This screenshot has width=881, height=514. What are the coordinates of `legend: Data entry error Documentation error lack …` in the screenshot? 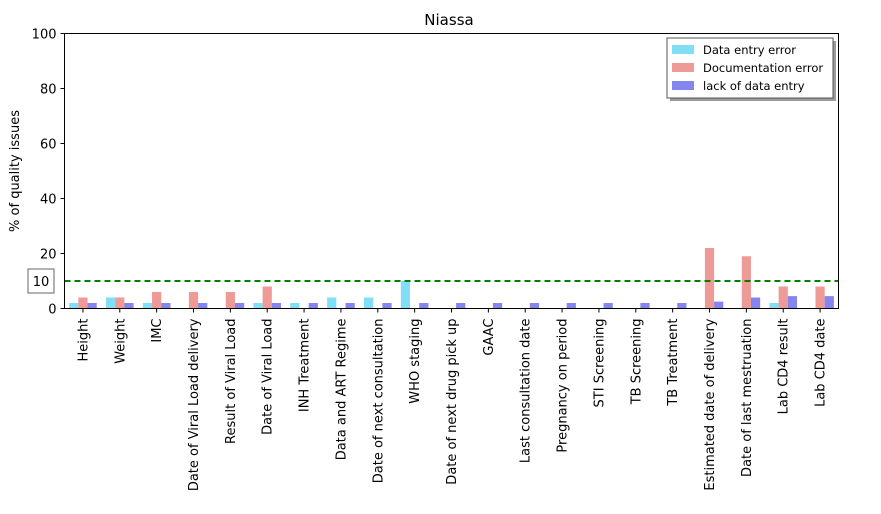 It's located at (751, 69).